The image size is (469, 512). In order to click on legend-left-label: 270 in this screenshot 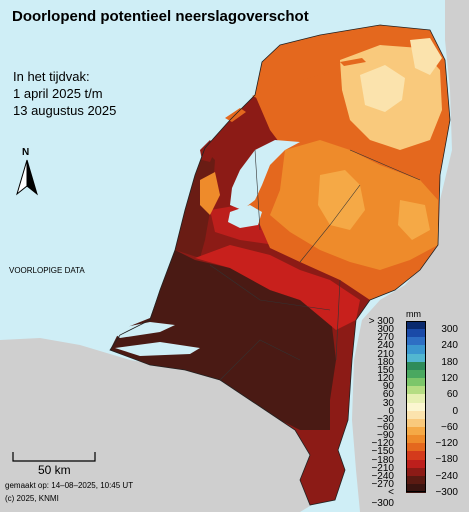, I will do `click(385, 338)`.